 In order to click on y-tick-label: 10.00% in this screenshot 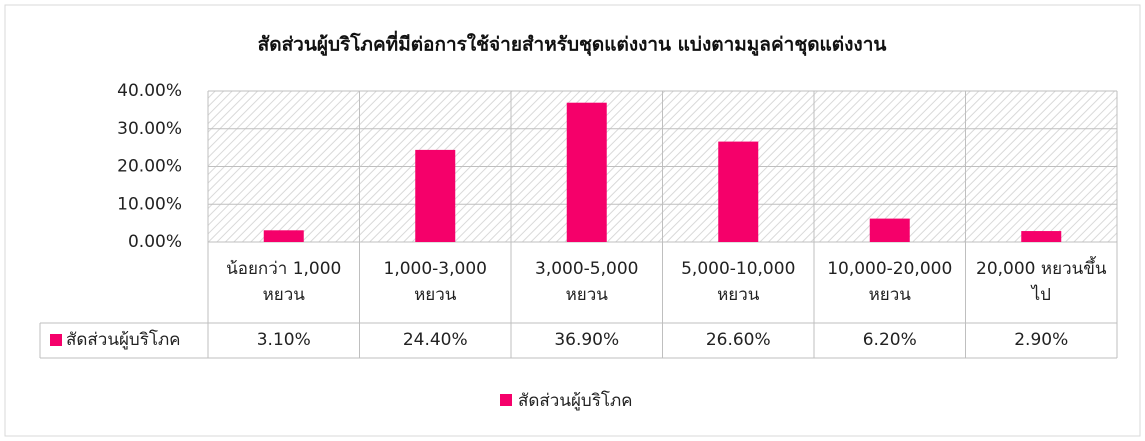, I will do `click(149, 204)`.